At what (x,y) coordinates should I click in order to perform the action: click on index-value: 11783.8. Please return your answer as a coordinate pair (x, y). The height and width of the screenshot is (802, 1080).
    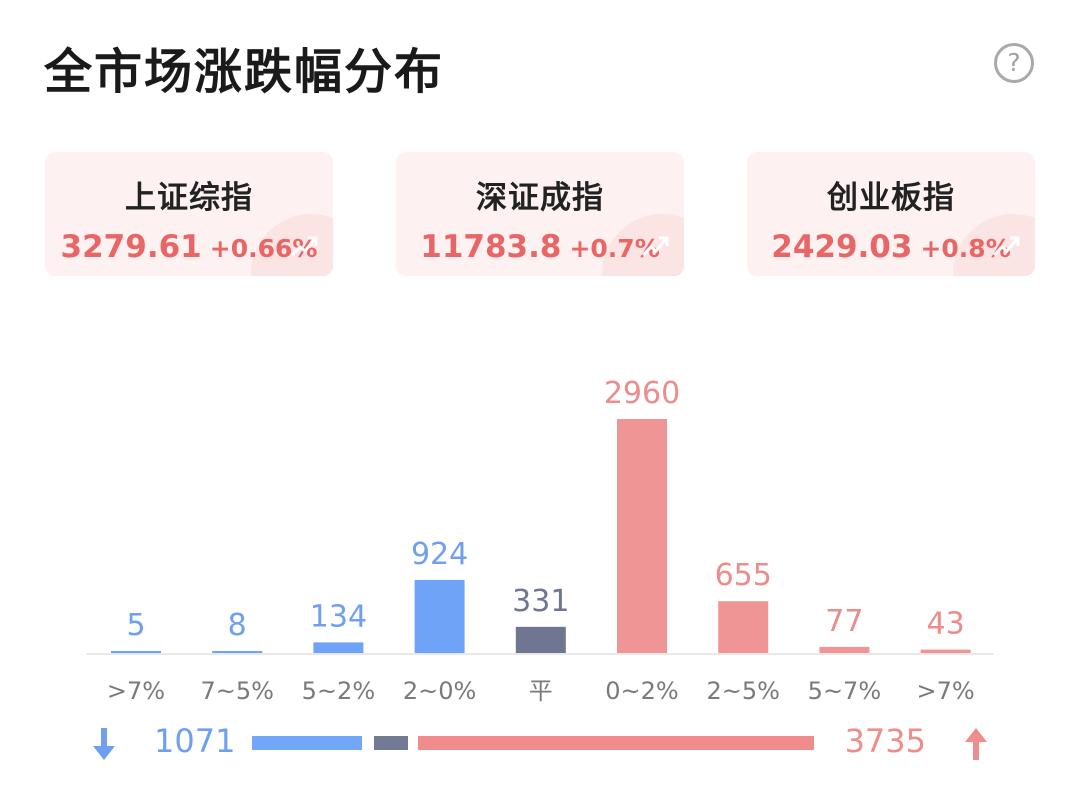
    Looking at the image, I should click on (491, 247).